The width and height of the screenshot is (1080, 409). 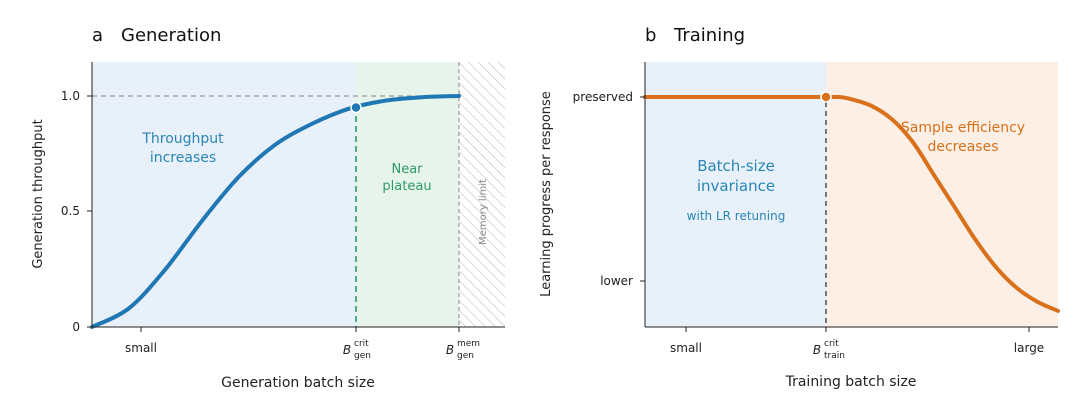 I want to click on y-tick-label: lower, so click(x=616, y=281).